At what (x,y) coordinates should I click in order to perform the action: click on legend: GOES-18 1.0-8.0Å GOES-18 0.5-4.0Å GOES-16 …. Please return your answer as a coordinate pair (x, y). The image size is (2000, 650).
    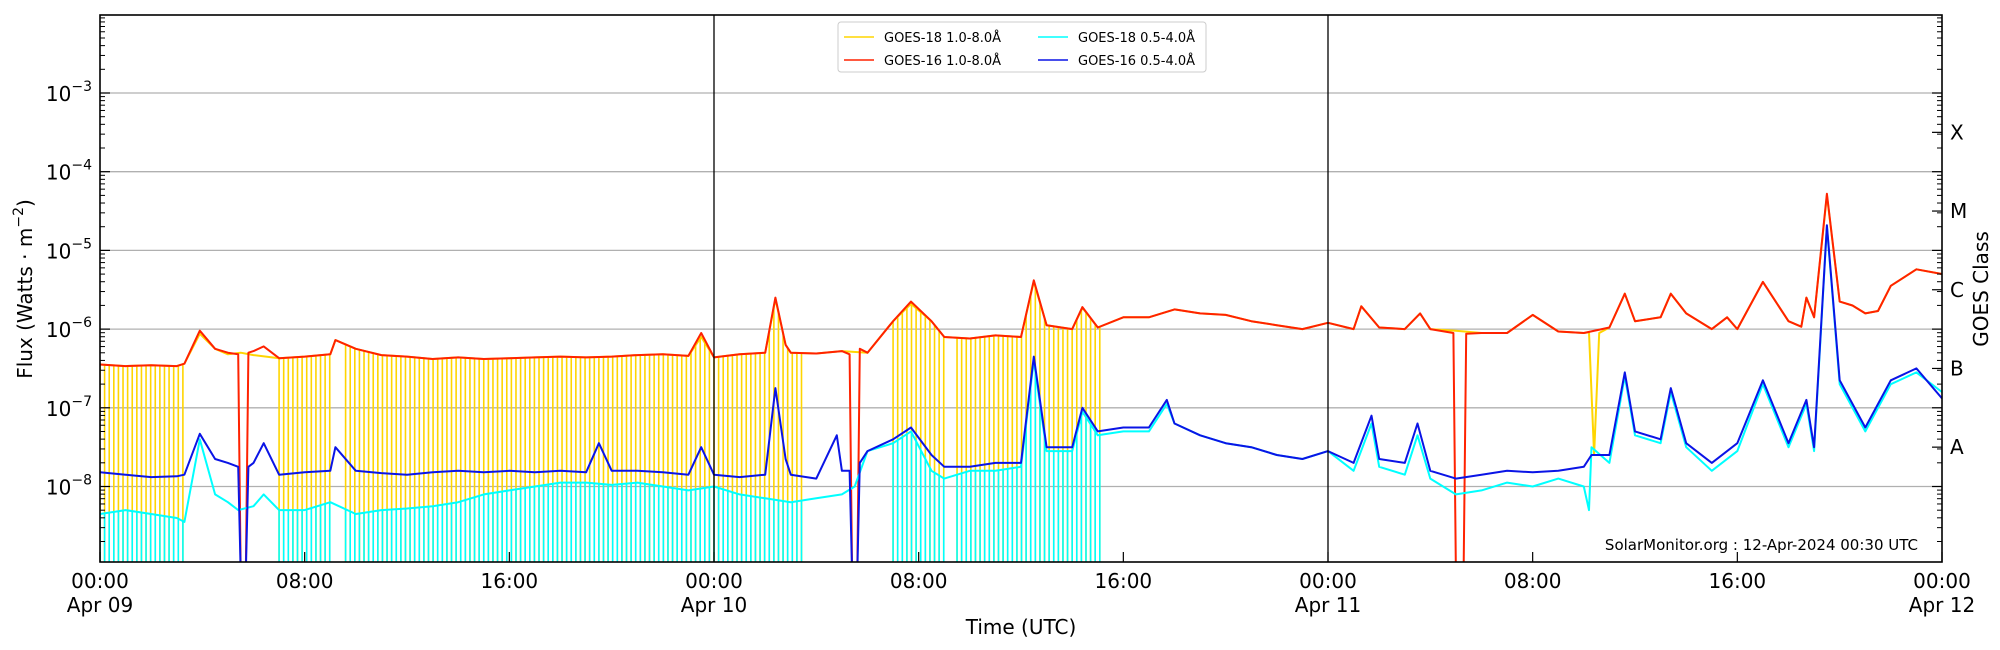
    Looking at the image, I should click on (1022, 47).